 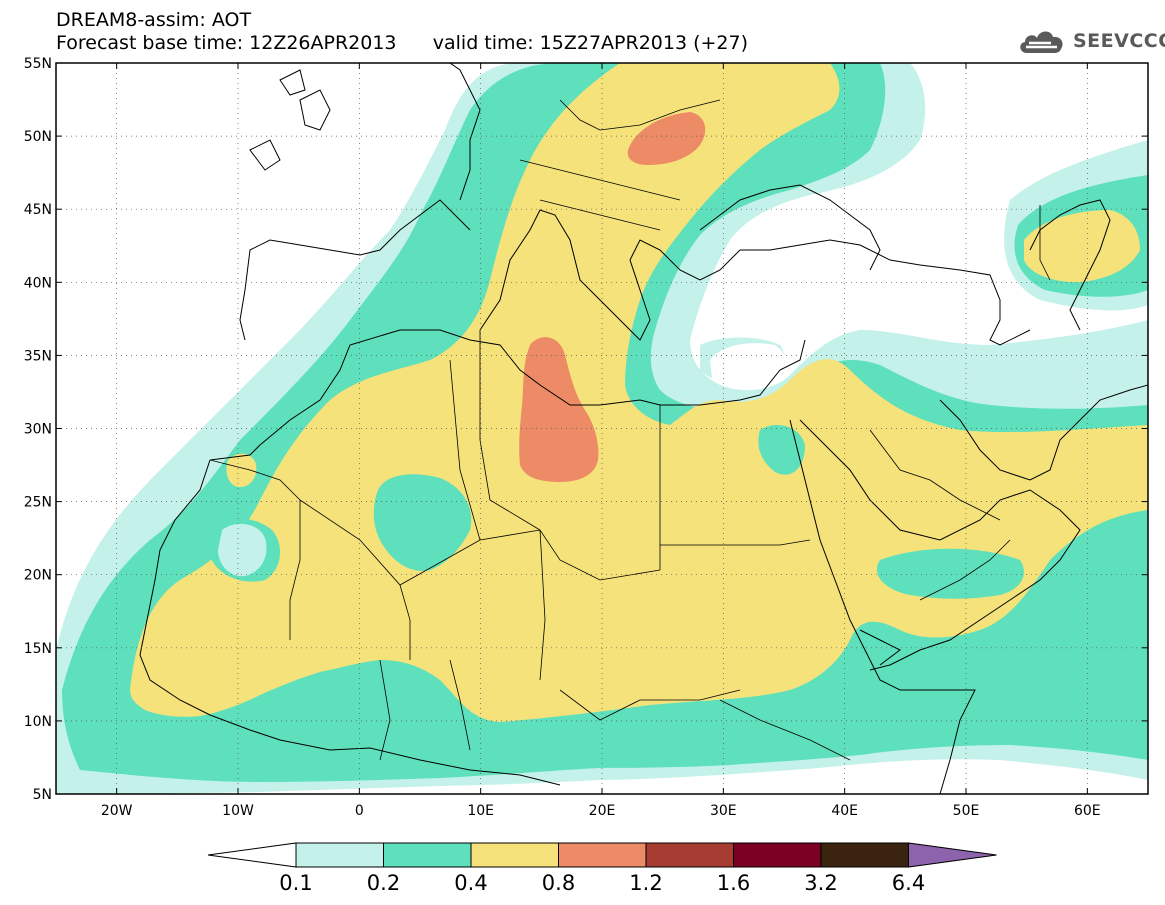 I want to click on colorbar-label: 0.4, so click(x=470, y=883).